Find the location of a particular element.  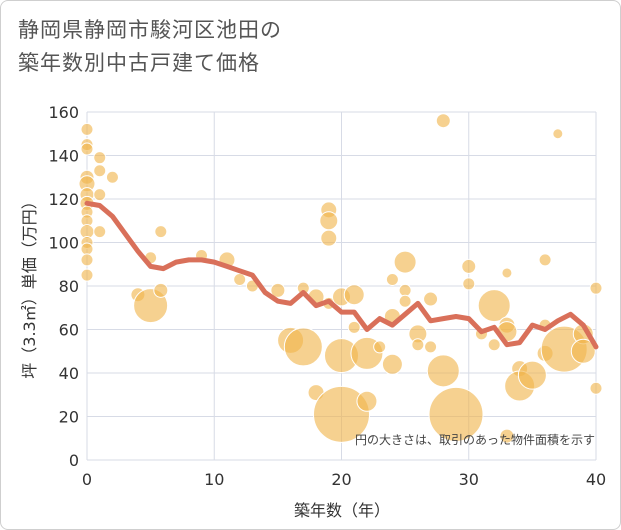

x-tick-label: 0 is located at coordinates (87, 479).